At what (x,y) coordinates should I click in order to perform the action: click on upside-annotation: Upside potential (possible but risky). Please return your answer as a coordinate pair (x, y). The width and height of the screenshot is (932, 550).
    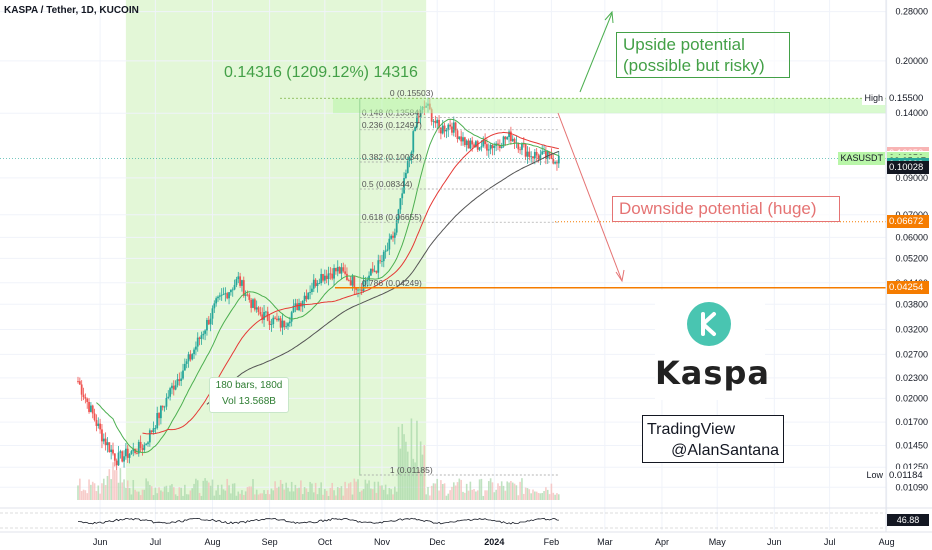
    Looking at the image, I should click on (703, 55).